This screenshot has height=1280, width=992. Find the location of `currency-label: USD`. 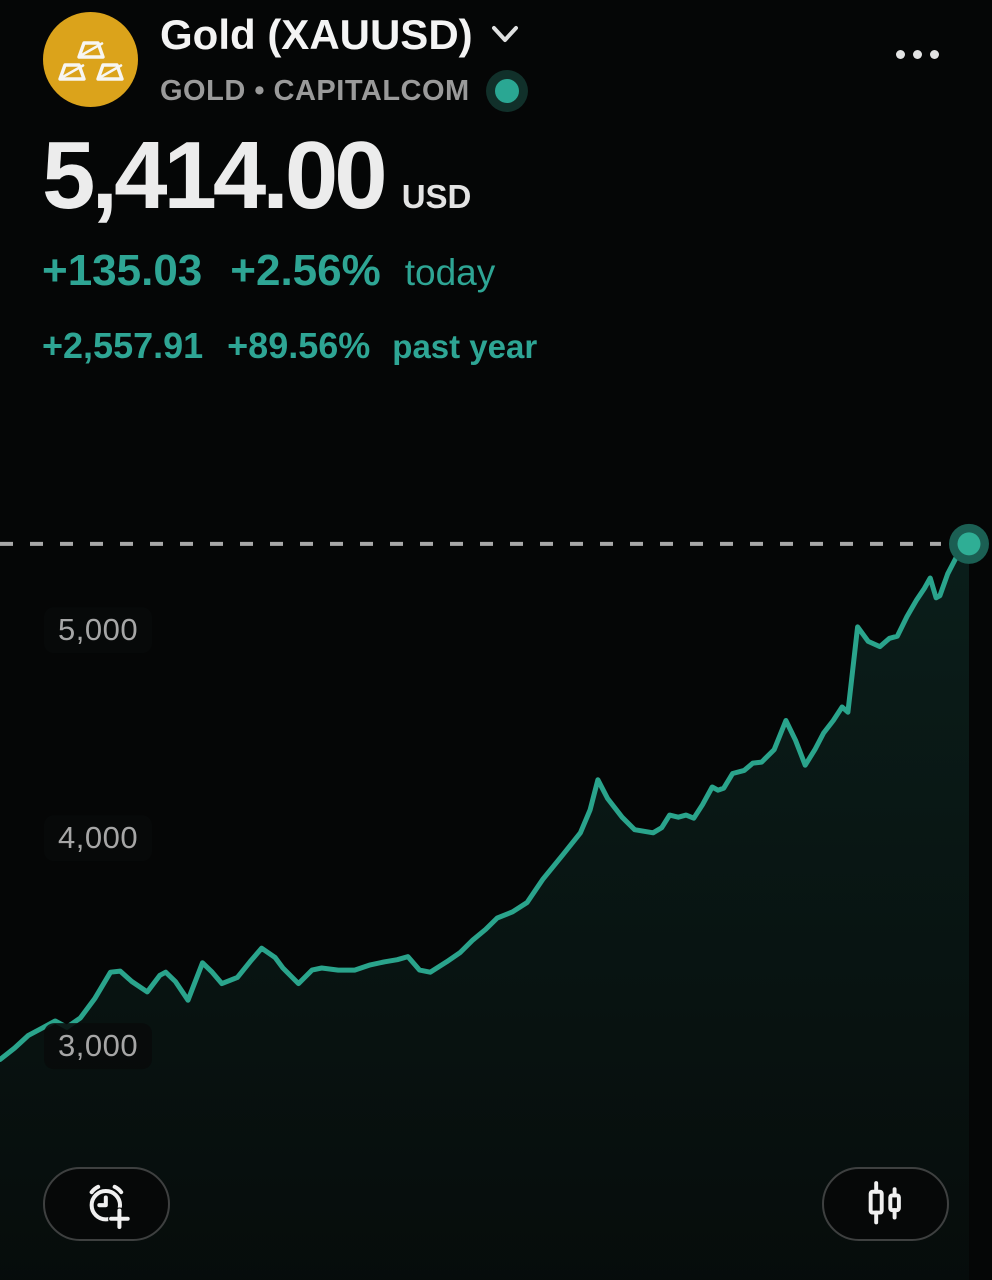

currency-label: USD is located at coordinates (436, 196).